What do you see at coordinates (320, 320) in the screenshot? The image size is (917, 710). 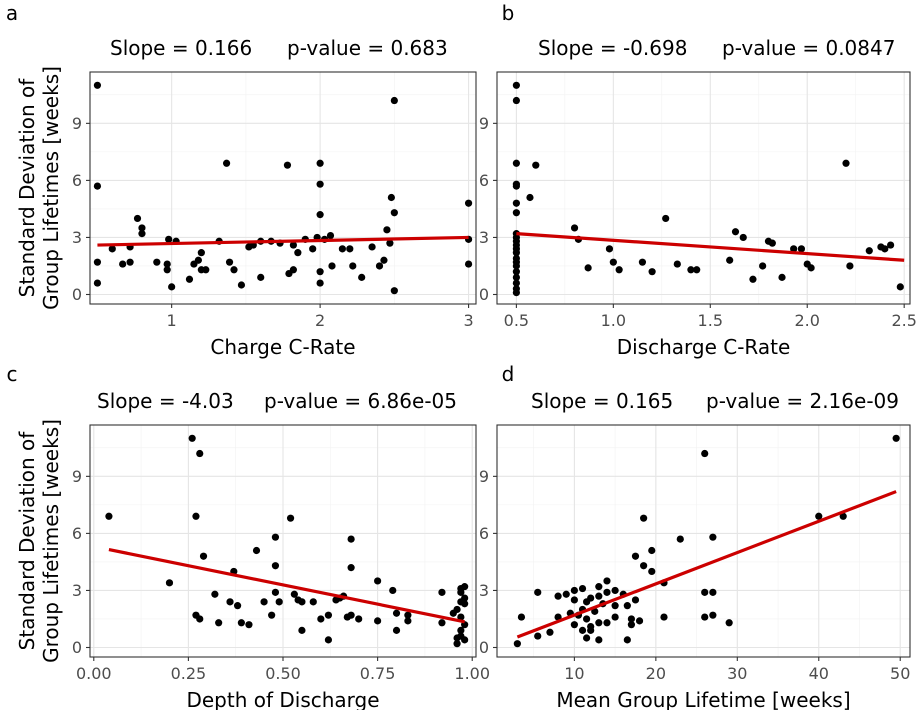 I see `x-tick-label: 2` at bounding box center [320, 320].